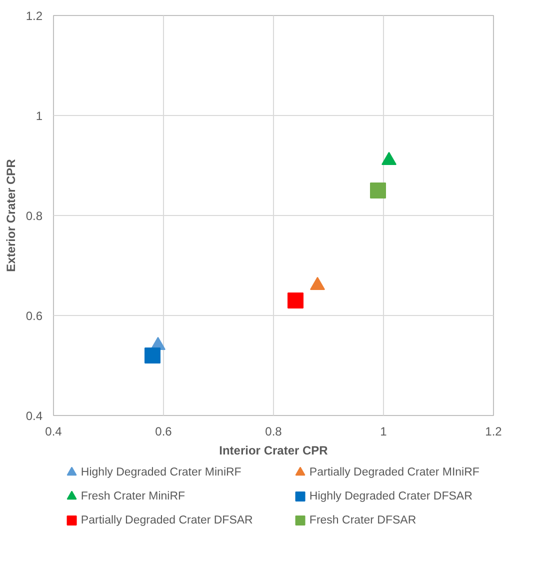  What do you see at coordinates (273, 451) in the screenshot?
I see `x-axis-title: Interior Crater CPR` at bounding box center [273, 451].